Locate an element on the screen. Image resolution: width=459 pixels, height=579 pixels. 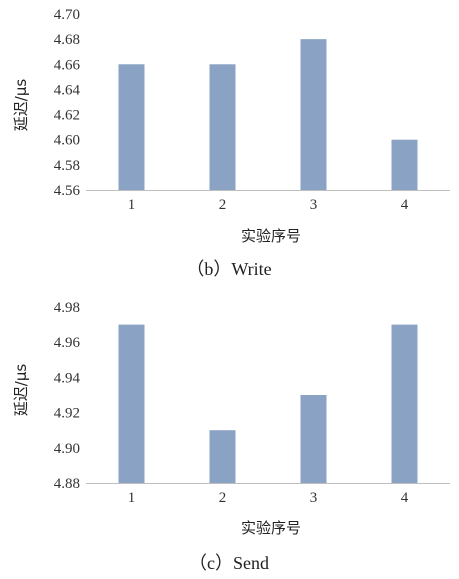
y-ticks: 4.56 4.58 4.60 4.62 4.64 4.66 4.68 4.70 is located at coordinates (67, 103).